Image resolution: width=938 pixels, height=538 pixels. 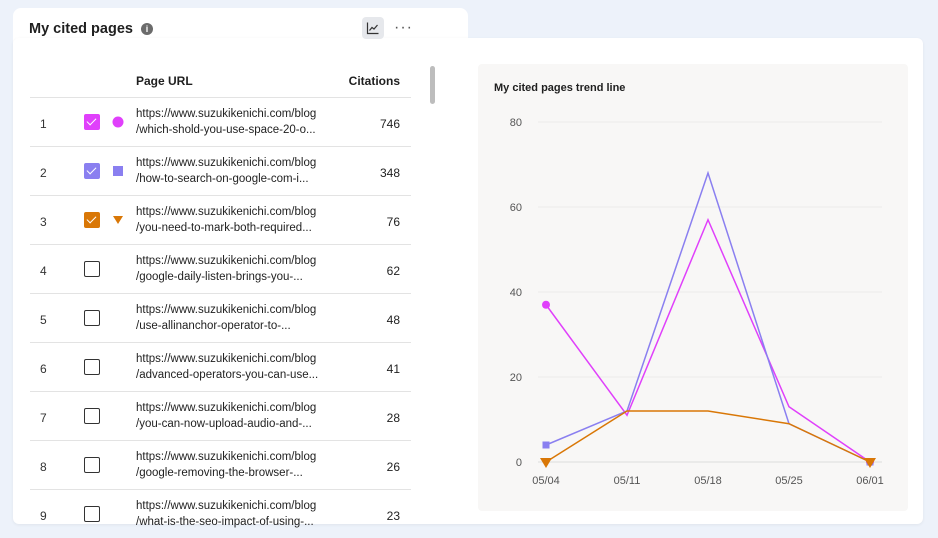 I want to click on trend-chart-icon, so click(x=372, y=28).